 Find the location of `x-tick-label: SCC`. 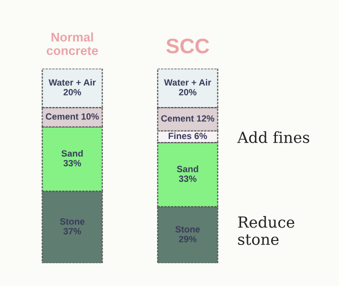

x-tick-label: SCC is located at coordinates (188, 46).